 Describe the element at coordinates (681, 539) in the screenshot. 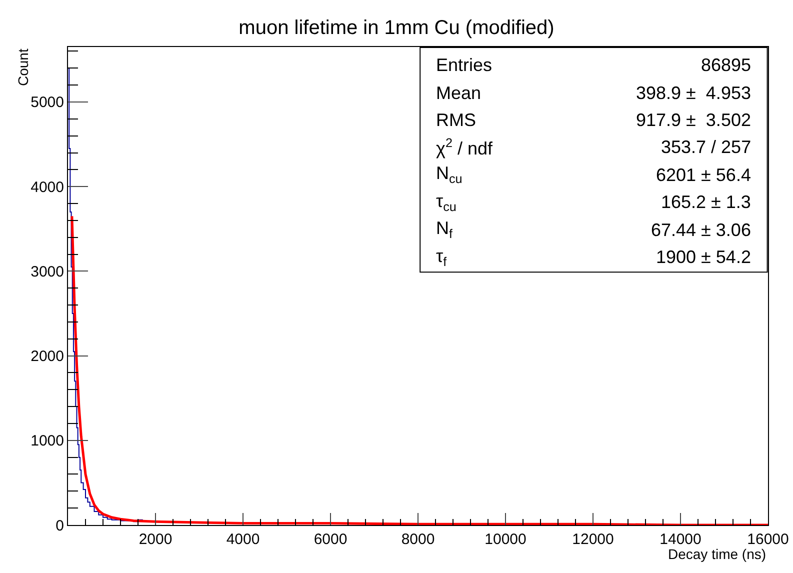

I see `x-tick-label: 14000` at that location.